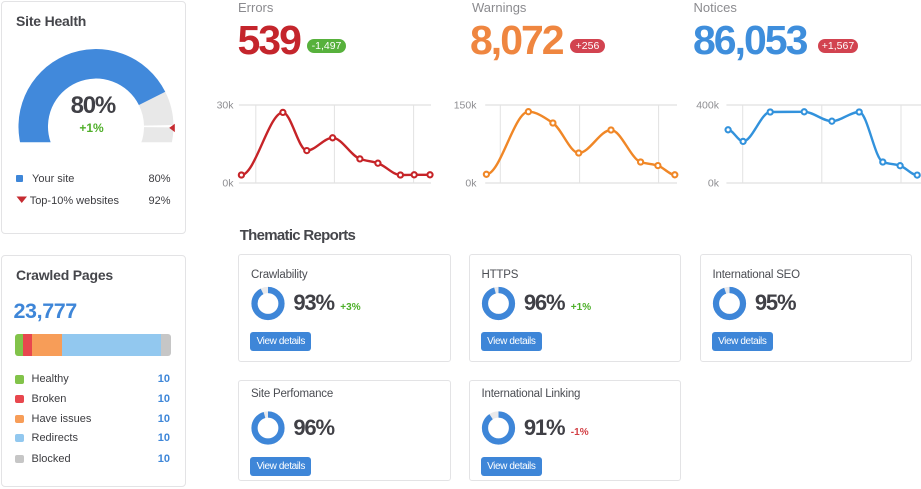 The image size is (921, 489). Describe the element at coordinates (708, 106) in the screenshot. I see `svg-text: 400k` at that location.